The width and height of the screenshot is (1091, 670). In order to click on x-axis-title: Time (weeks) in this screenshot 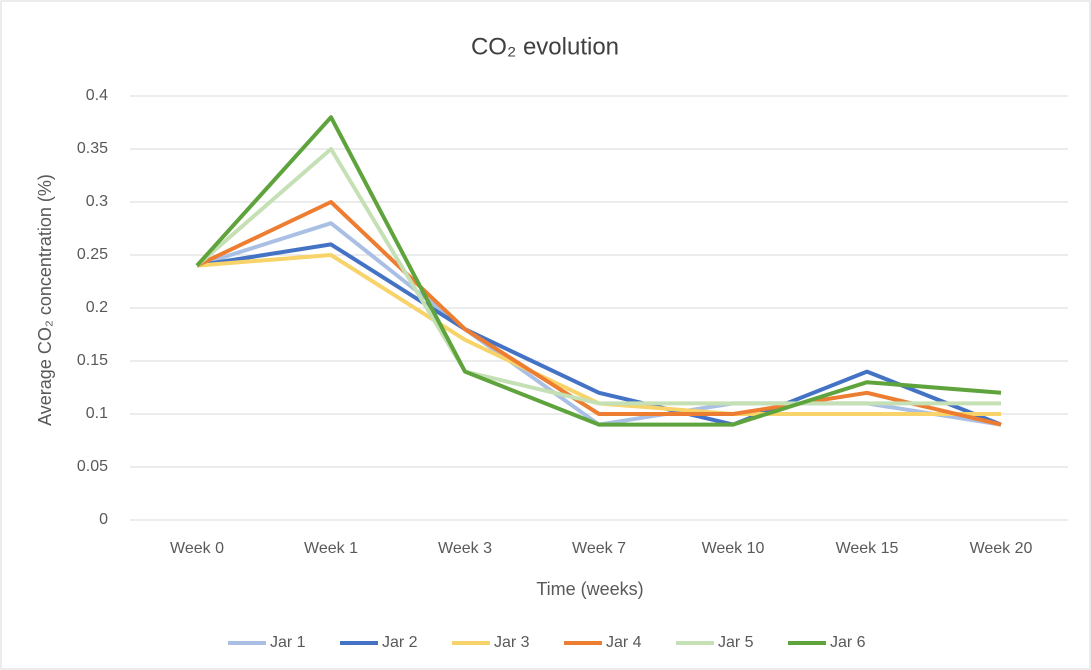, I will do `click(589, 589)`.